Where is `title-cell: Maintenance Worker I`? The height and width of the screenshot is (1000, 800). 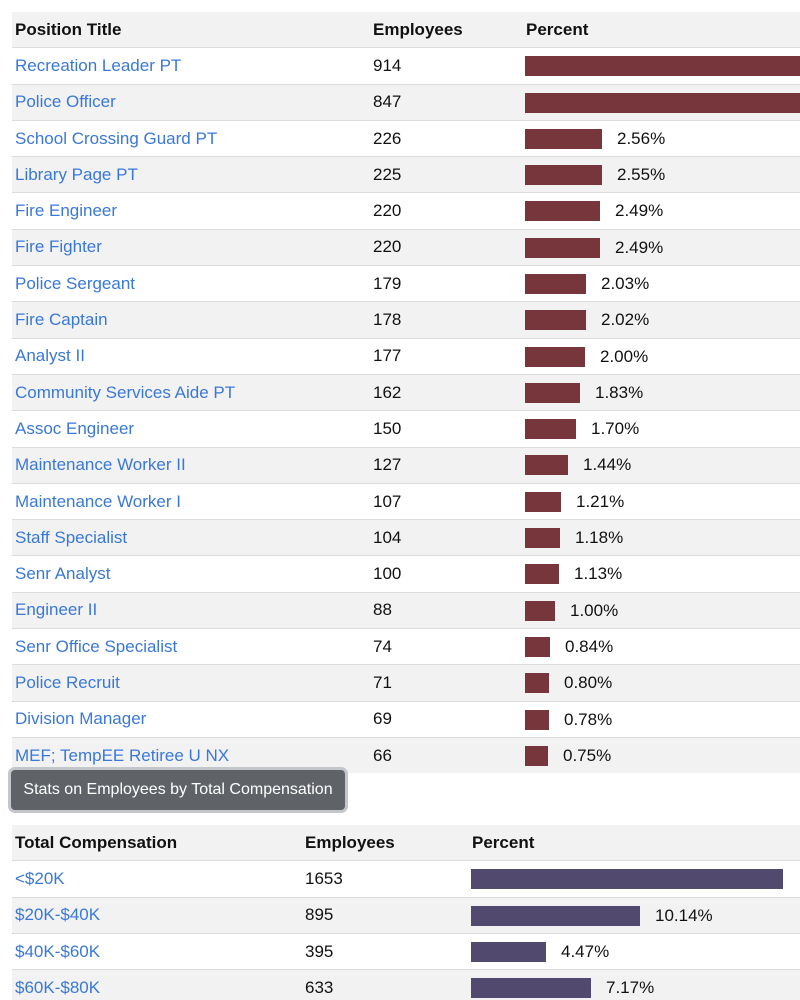
title-cell: Maintenance Worker I is located at coordinates (191, 501).